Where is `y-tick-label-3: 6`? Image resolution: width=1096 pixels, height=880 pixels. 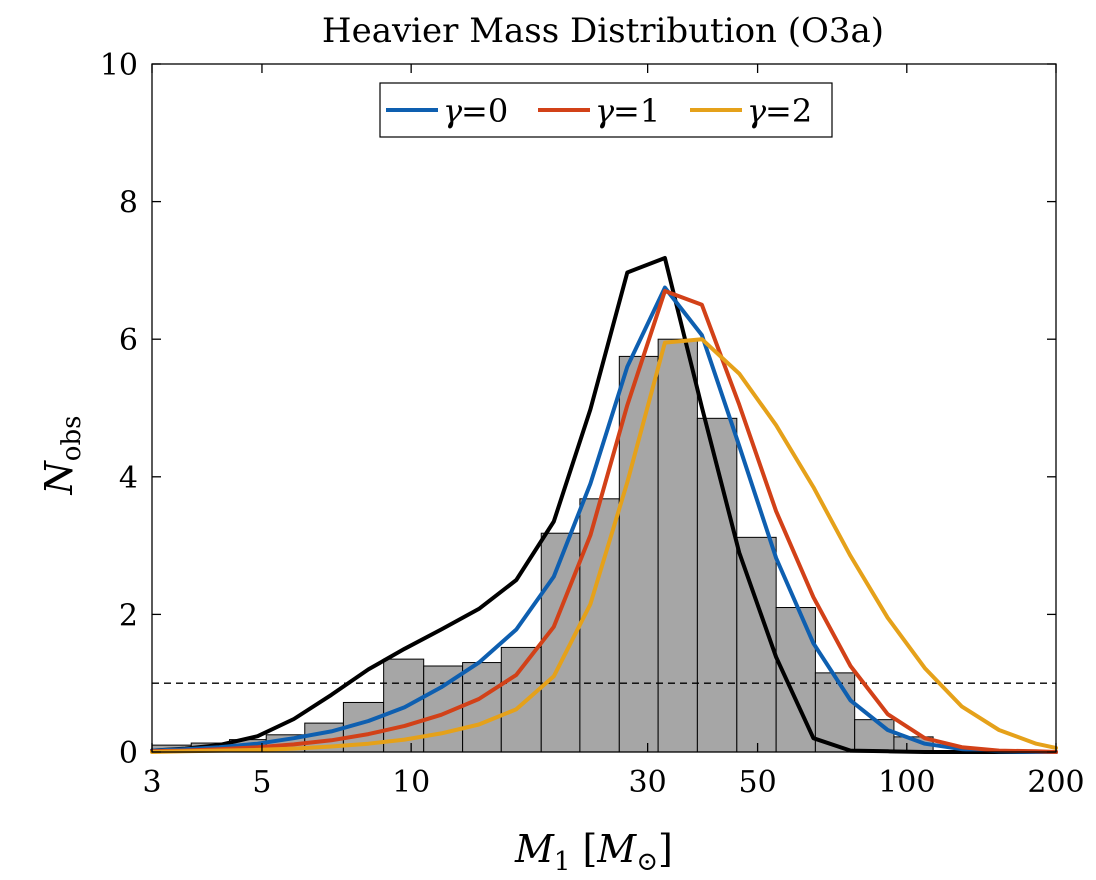
y-tick-label-3: 6 is located at coordinates (128, 340).